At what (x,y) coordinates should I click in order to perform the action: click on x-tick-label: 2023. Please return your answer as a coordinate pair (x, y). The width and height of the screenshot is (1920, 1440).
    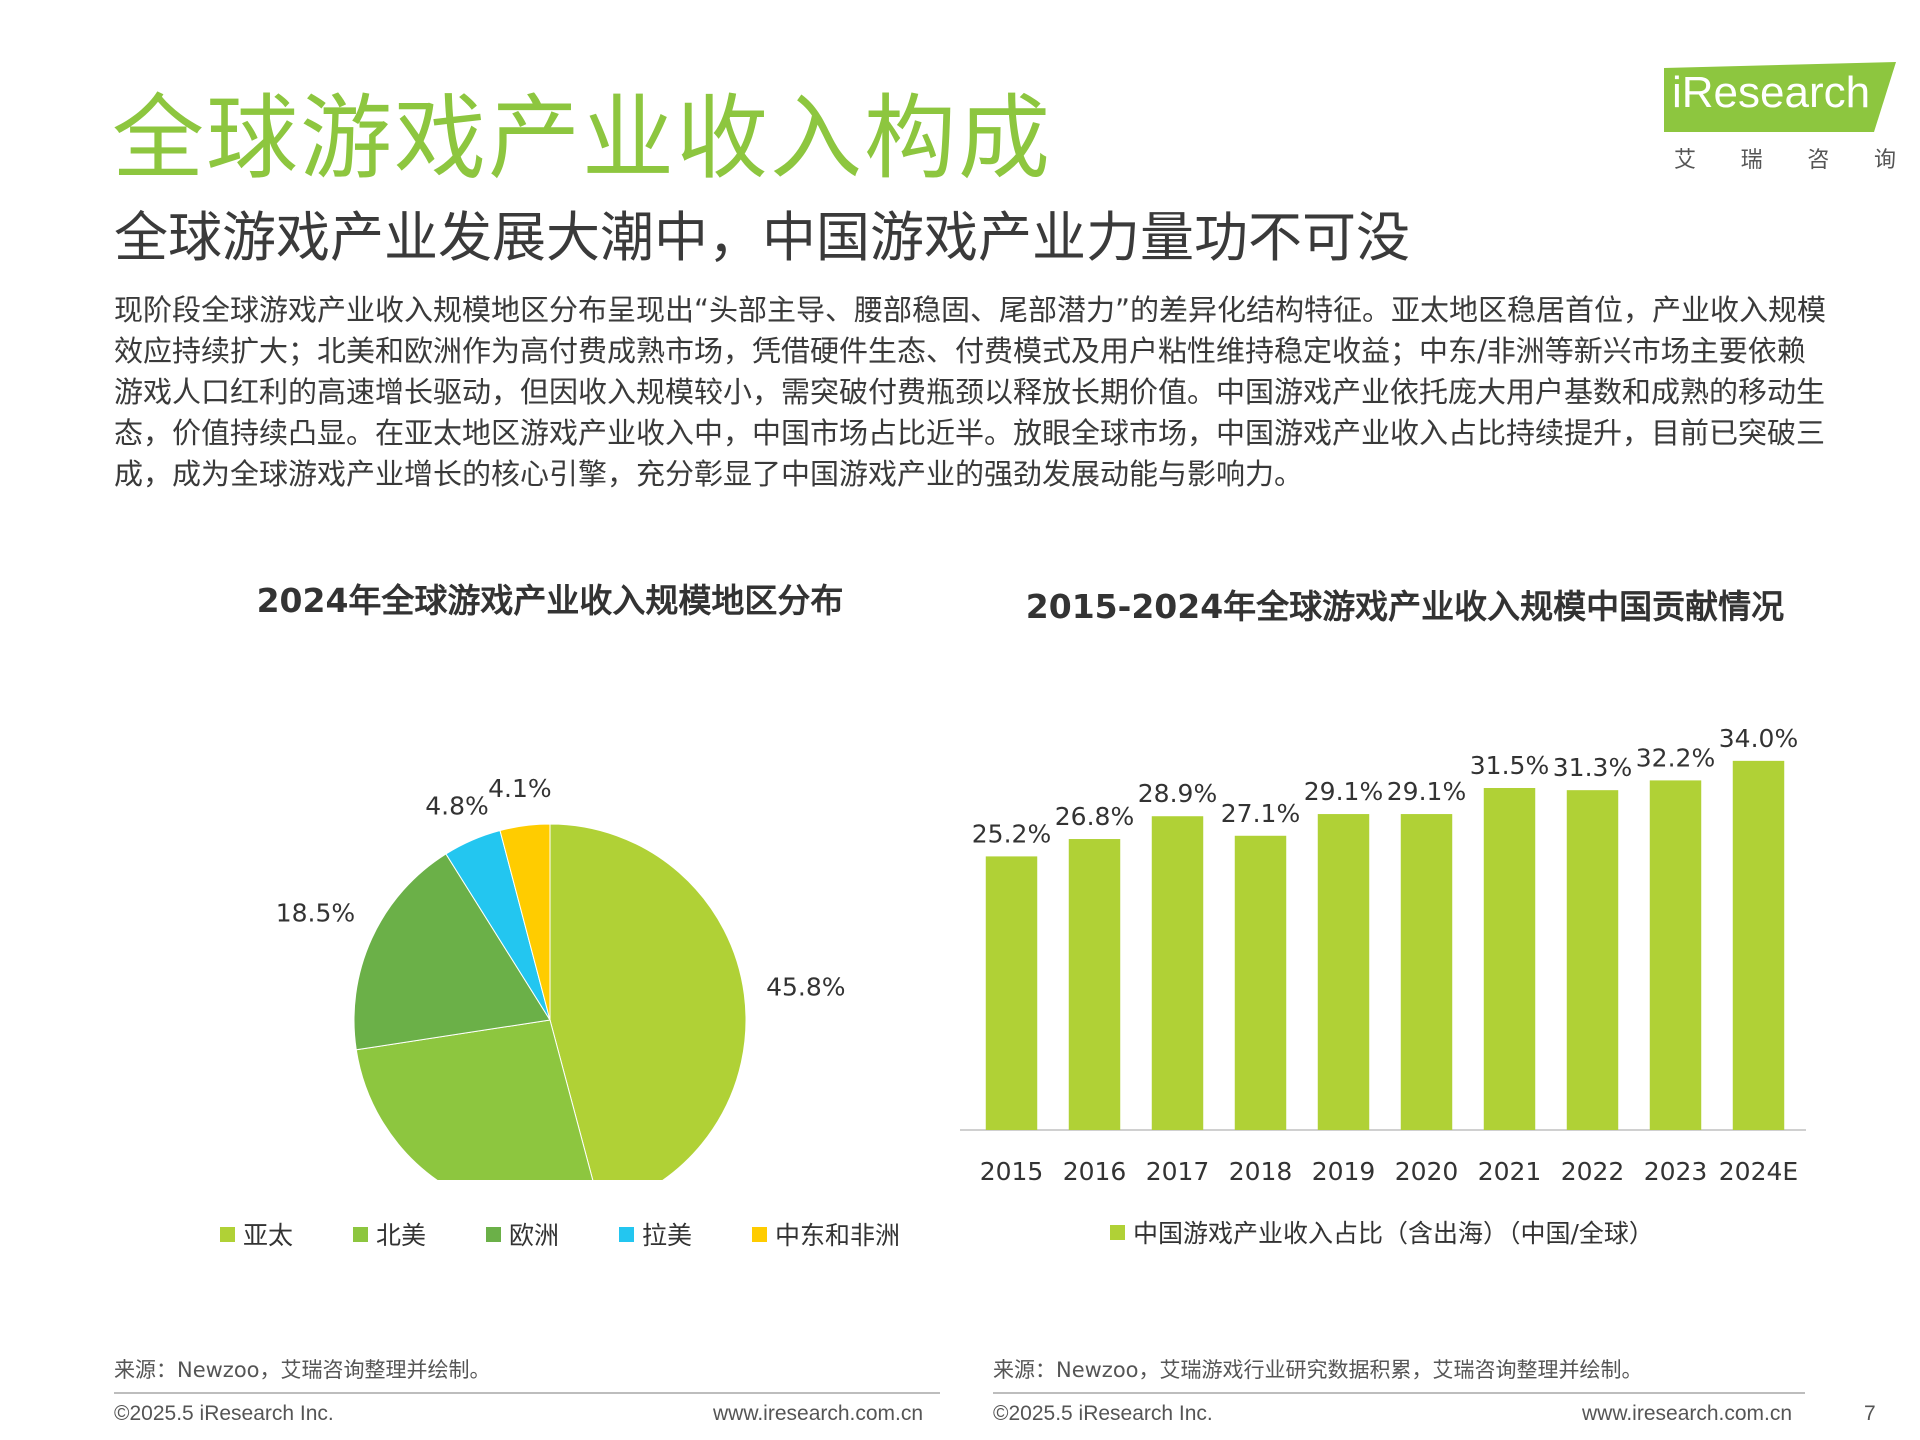
    Looking at the image, I should click on (1676, 1171).